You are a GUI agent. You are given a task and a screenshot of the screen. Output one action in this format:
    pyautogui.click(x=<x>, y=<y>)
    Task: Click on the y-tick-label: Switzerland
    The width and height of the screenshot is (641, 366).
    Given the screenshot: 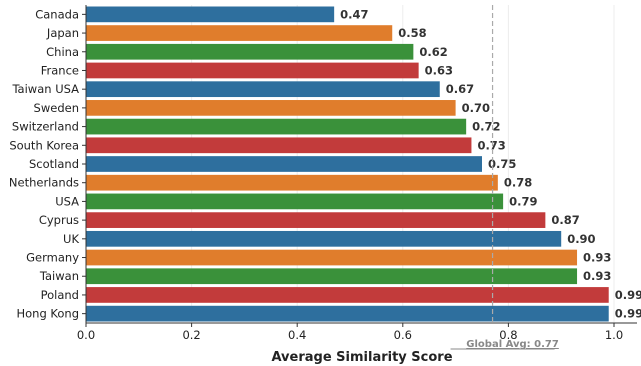 What is the action you would take?
    pyautogui.click(x=45, y=127)
    